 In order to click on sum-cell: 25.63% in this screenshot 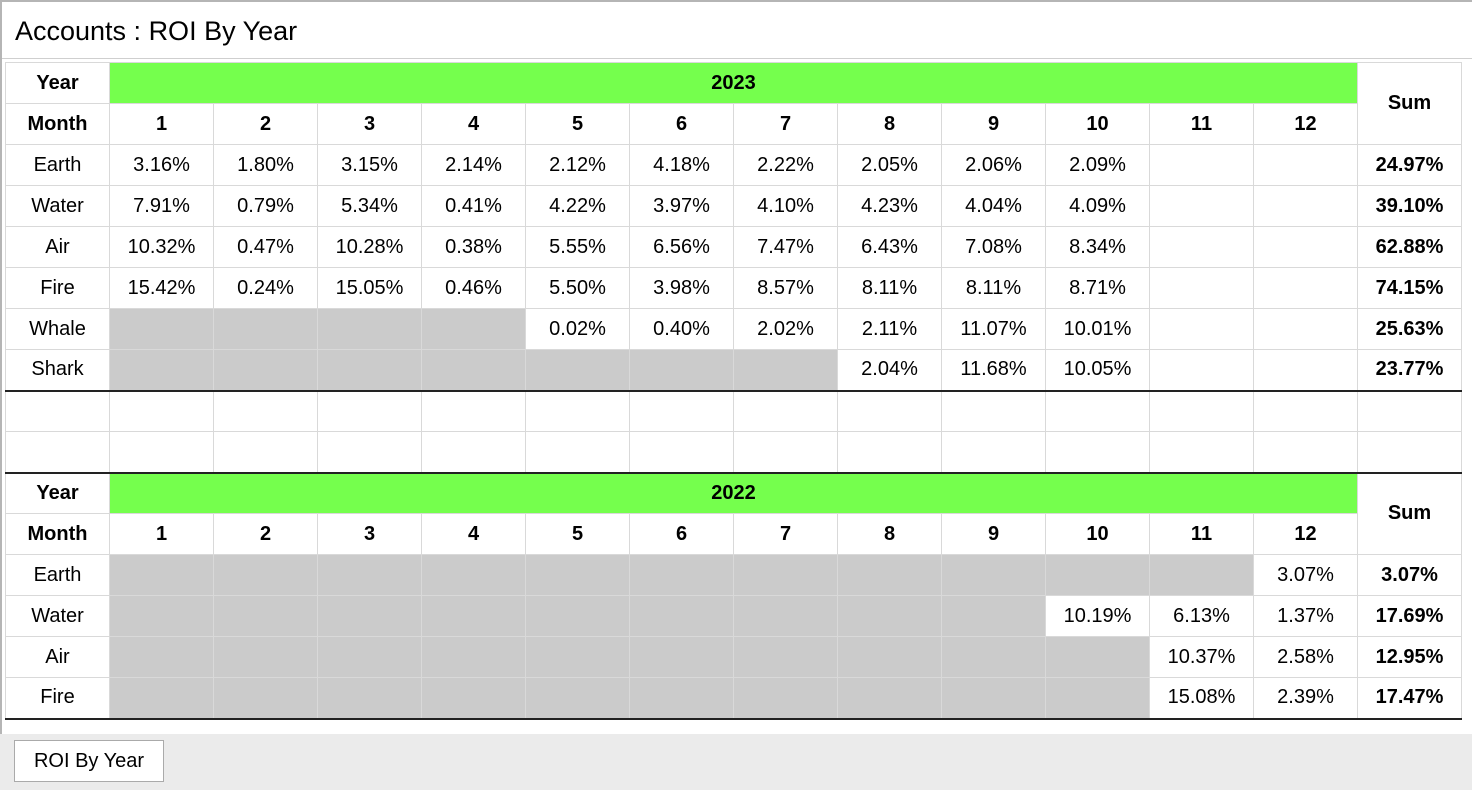, I will do `click(1409, 329)`.